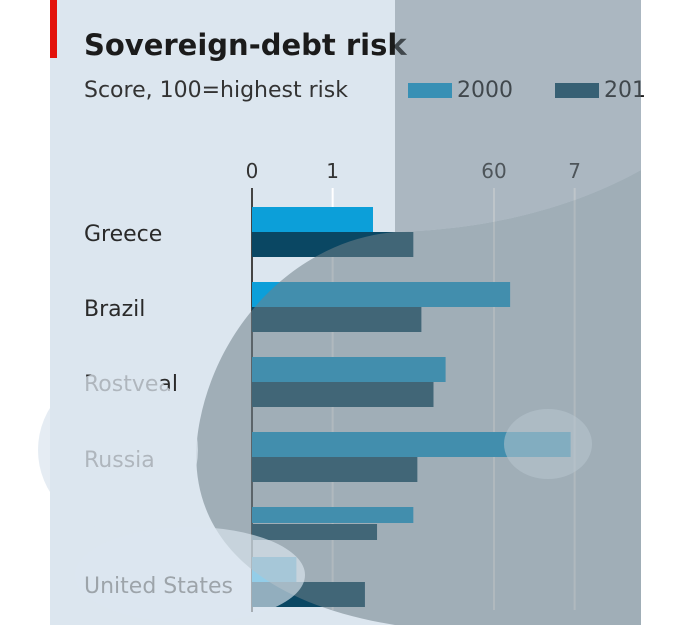 Image resolution: width=690 pixels, height=625 pixels. I want to click on chart-subtitle: Score, 100=highest risk, so click(216, 90).